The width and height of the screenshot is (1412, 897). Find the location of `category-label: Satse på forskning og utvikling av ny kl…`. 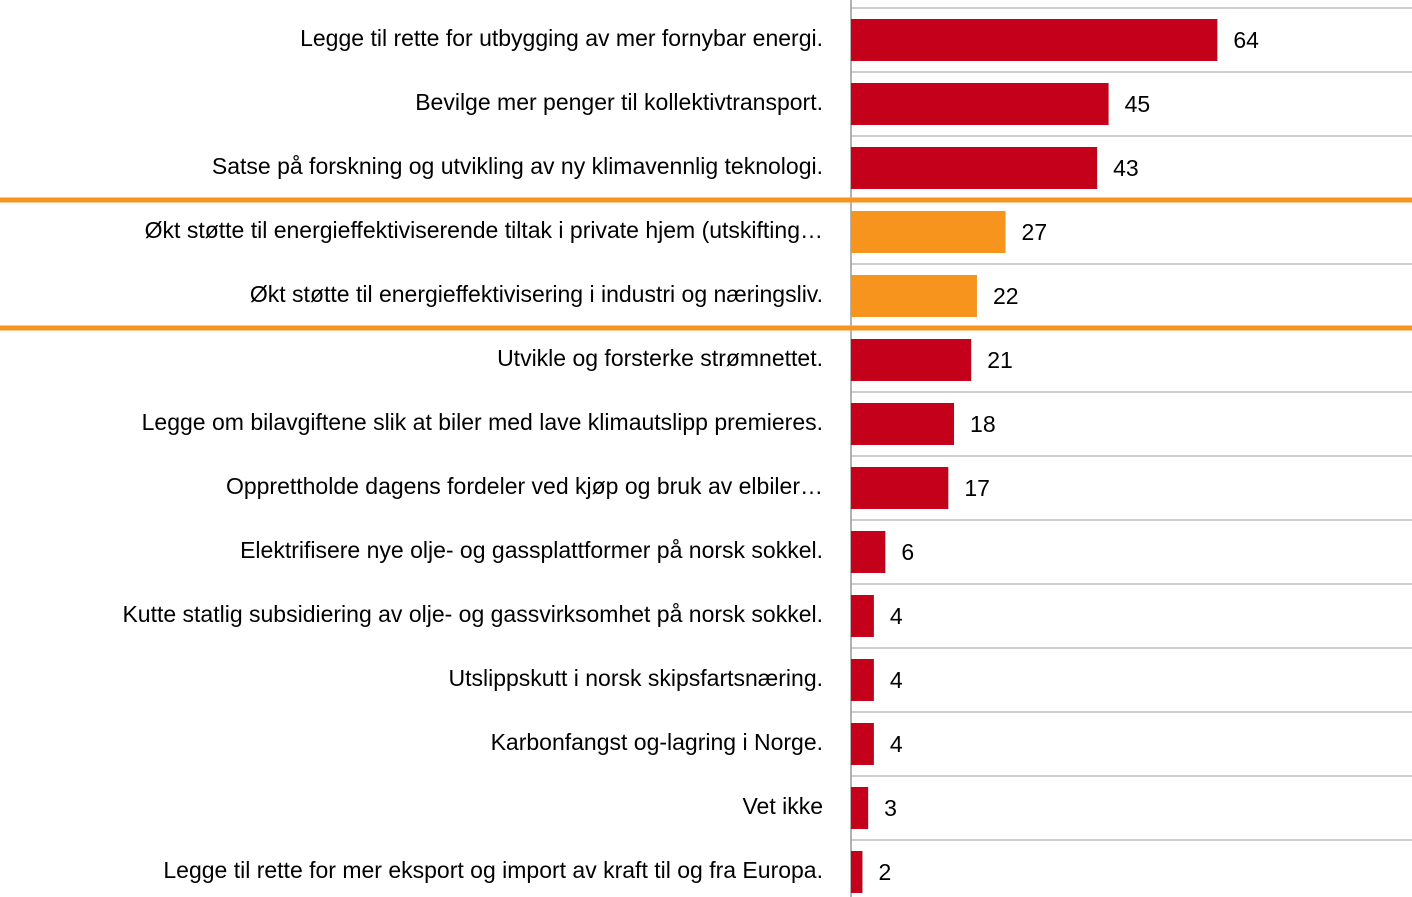

category-label: Satse på forskning og utvikling av ny kl… is located at coordinates (517, 166).